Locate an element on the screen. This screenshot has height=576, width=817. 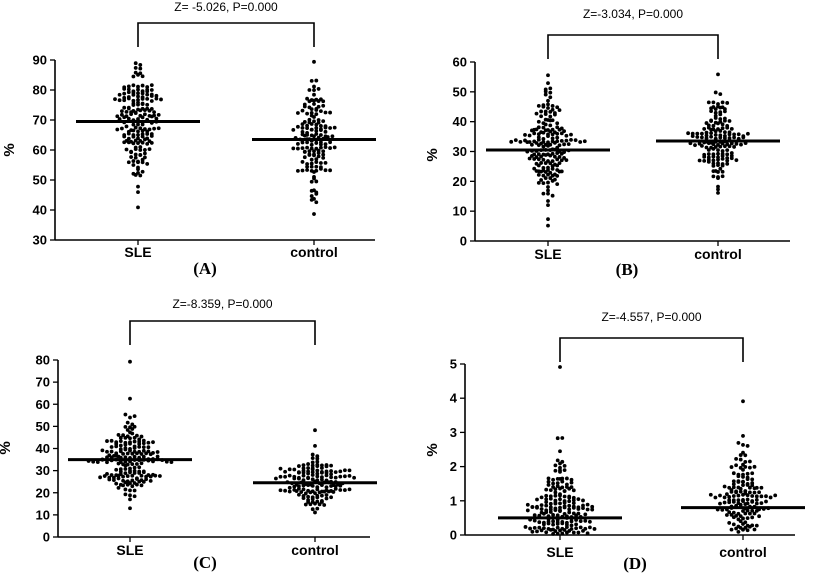
y-tick-label: 10 is located at coordinates (460, 211).